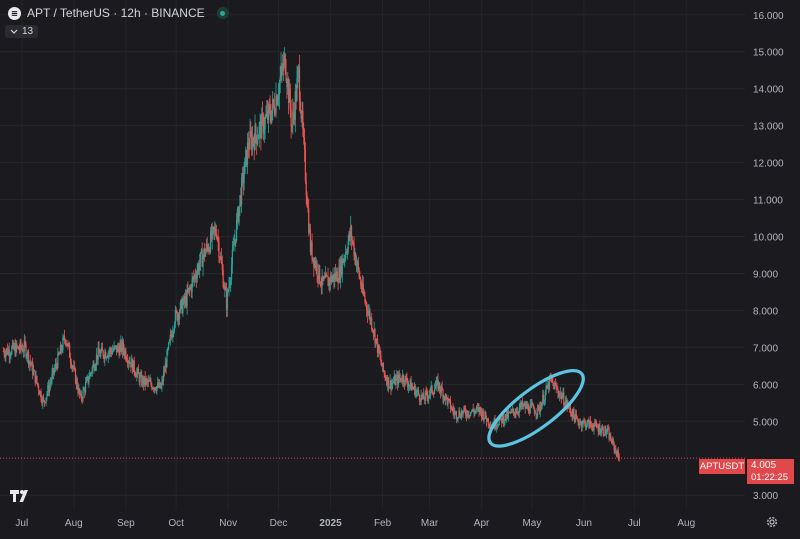  What do you see at coordinates (768, 238) in the screenshot?
I see `price-tick-label: 10.000` at bounding box center [768, 238].